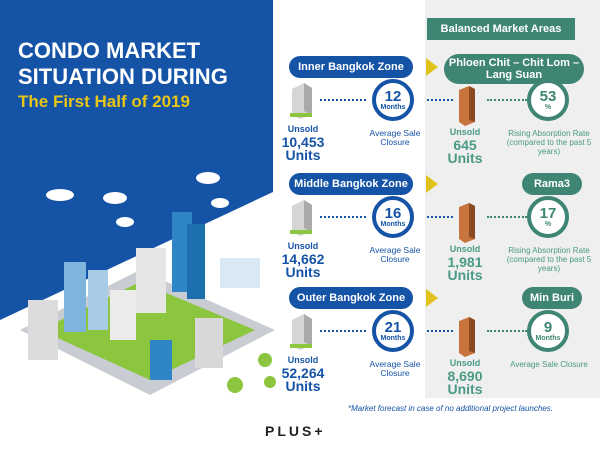 The image size is (600, 450). What do you see at coordinates (501, 29) in the screenshot?
I see `balanced-header: Balanced Market Areas` at bounding box center [501, 29].